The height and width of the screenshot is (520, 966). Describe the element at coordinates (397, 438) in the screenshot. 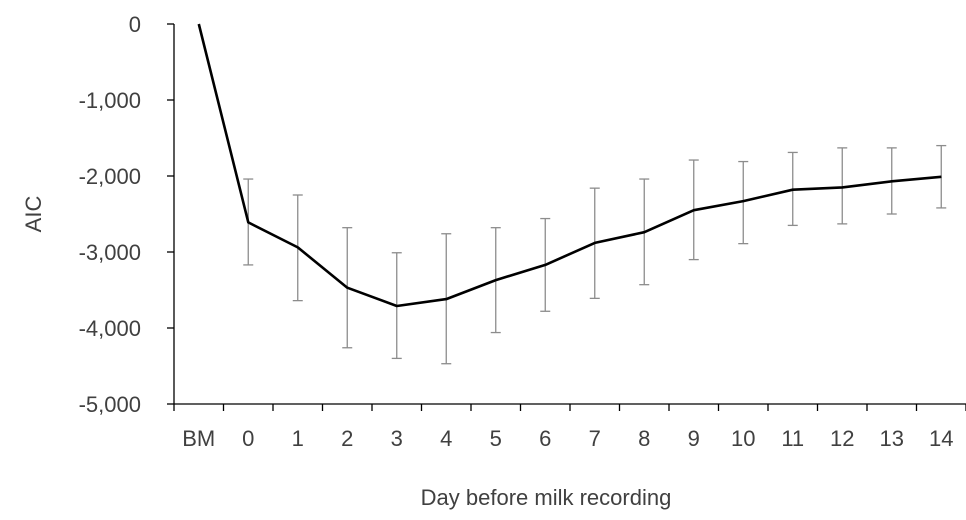

I see `x-tick-label: 3` at that location.